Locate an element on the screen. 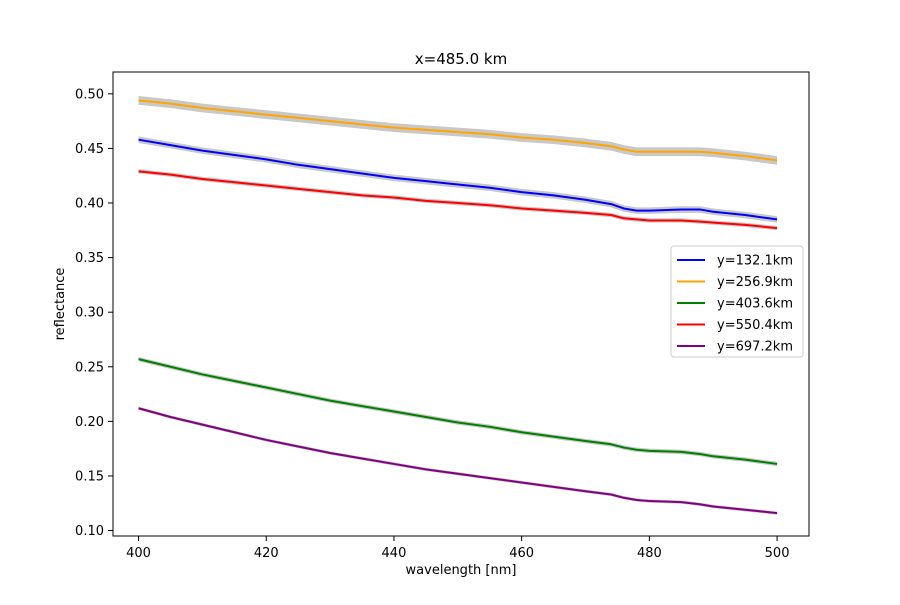 The width and height of the screenshot is (900, 605). y-tick-label: 0.40 is located at coordinates (89, 204).